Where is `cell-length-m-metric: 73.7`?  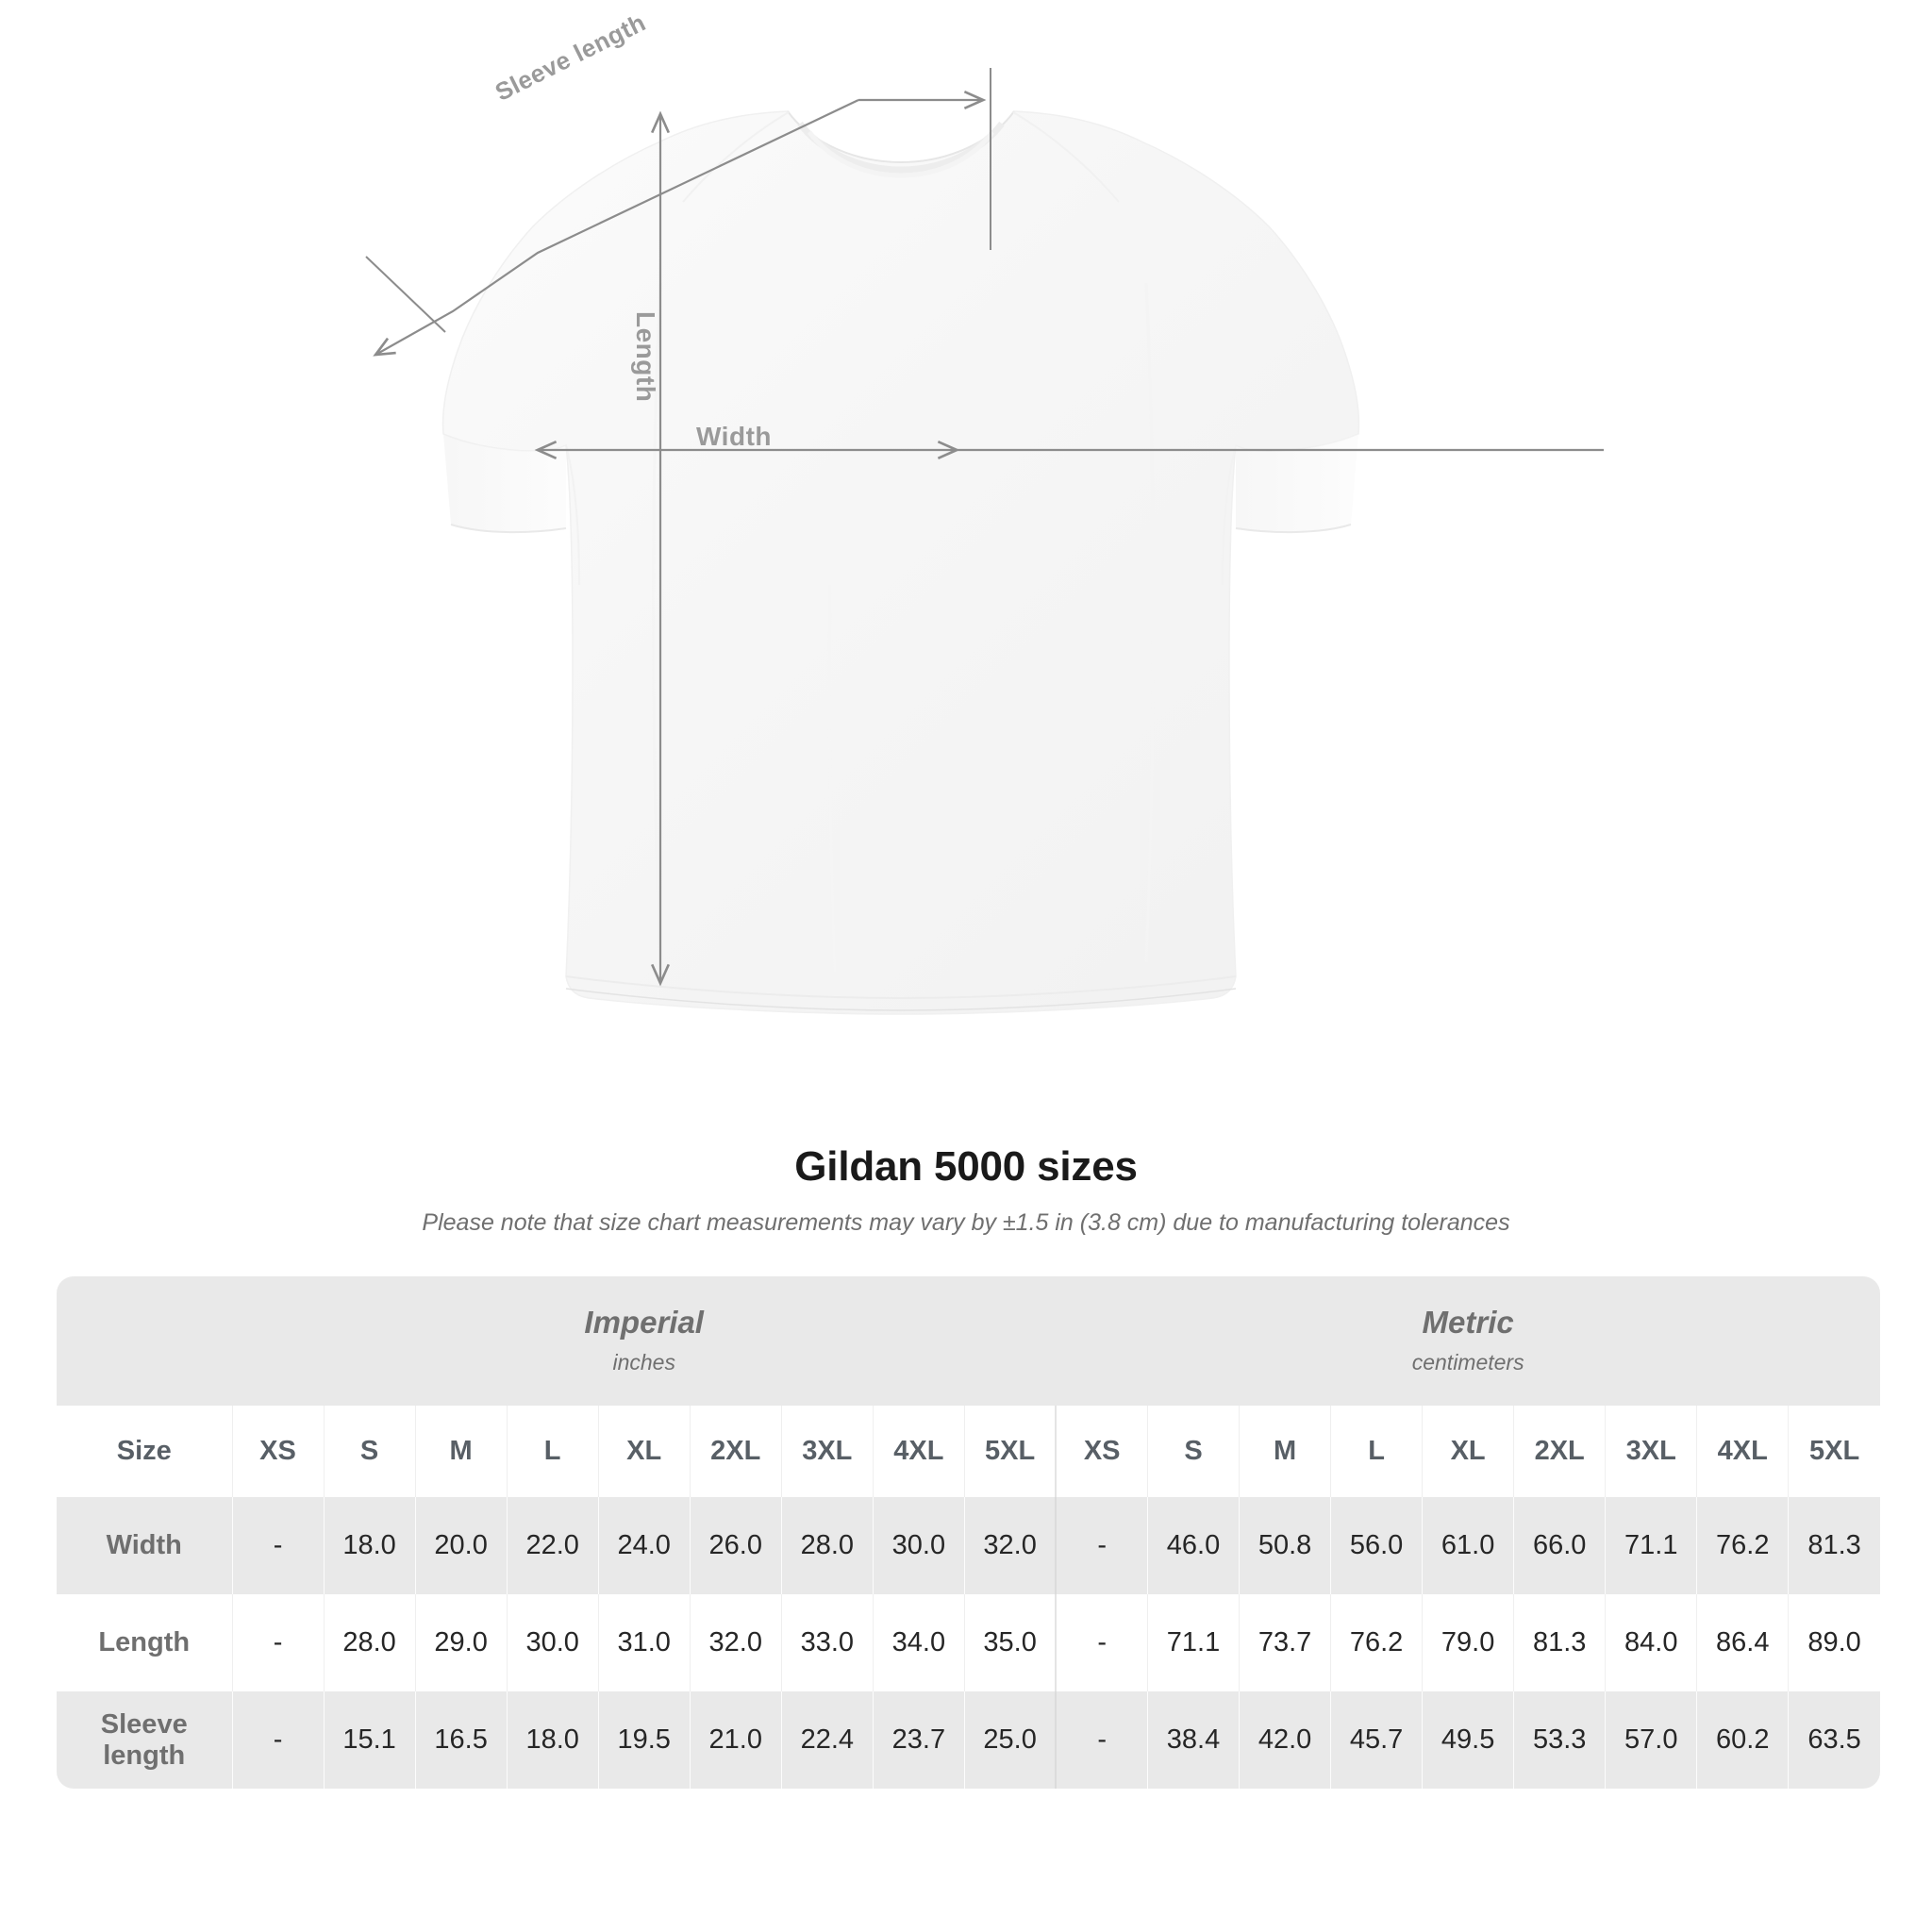 cell-length-m-metric: 73.7 is located at coordinates (1285, 1643).